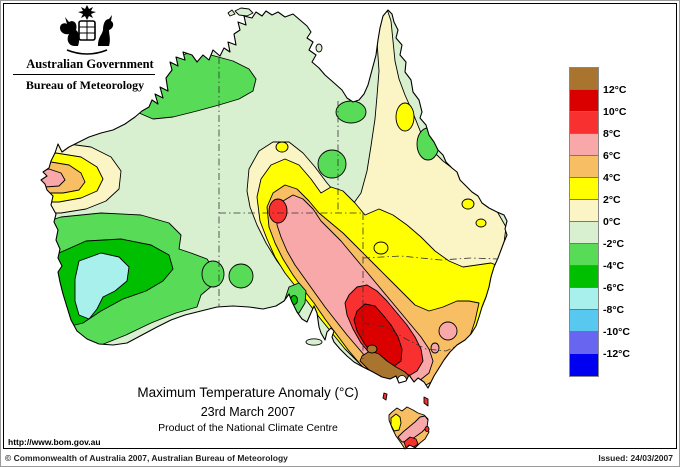 The width and height of the screenshot is (680, 467). I want to click on legend-label: -4°C, so click(614, 266).